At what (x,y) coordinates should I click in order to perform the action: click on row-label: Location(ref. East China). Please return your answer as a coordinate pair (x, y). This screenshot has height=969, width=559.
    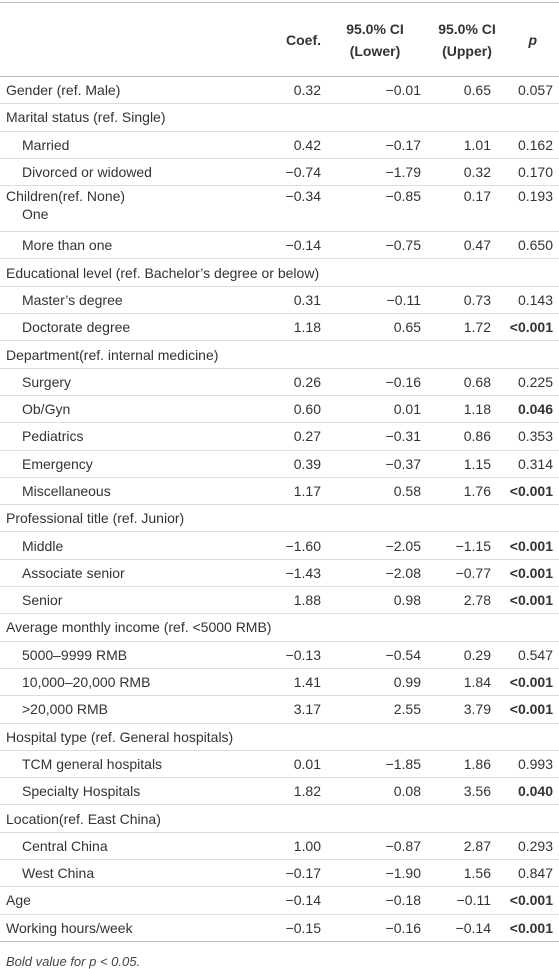
    Looking at the image, I should click on (125, 818).